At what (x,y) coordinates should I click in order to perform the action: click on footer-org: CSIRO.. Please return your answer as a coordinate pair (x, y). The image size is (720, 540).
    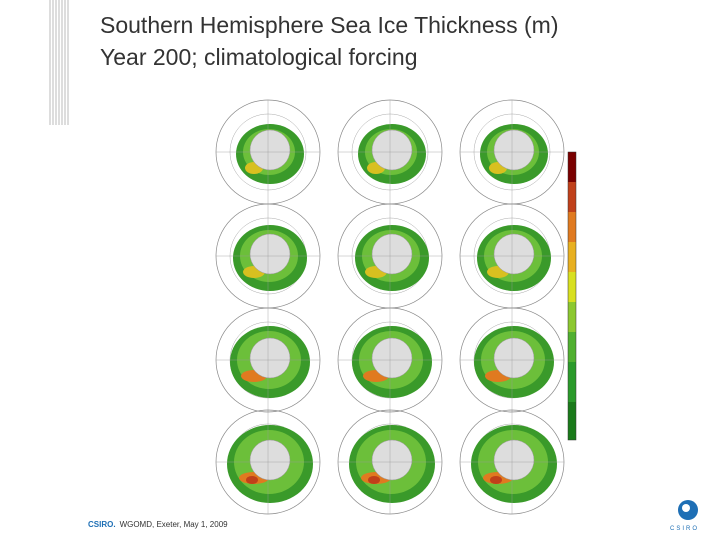
    Looking at the image, I should click on (102, 524).